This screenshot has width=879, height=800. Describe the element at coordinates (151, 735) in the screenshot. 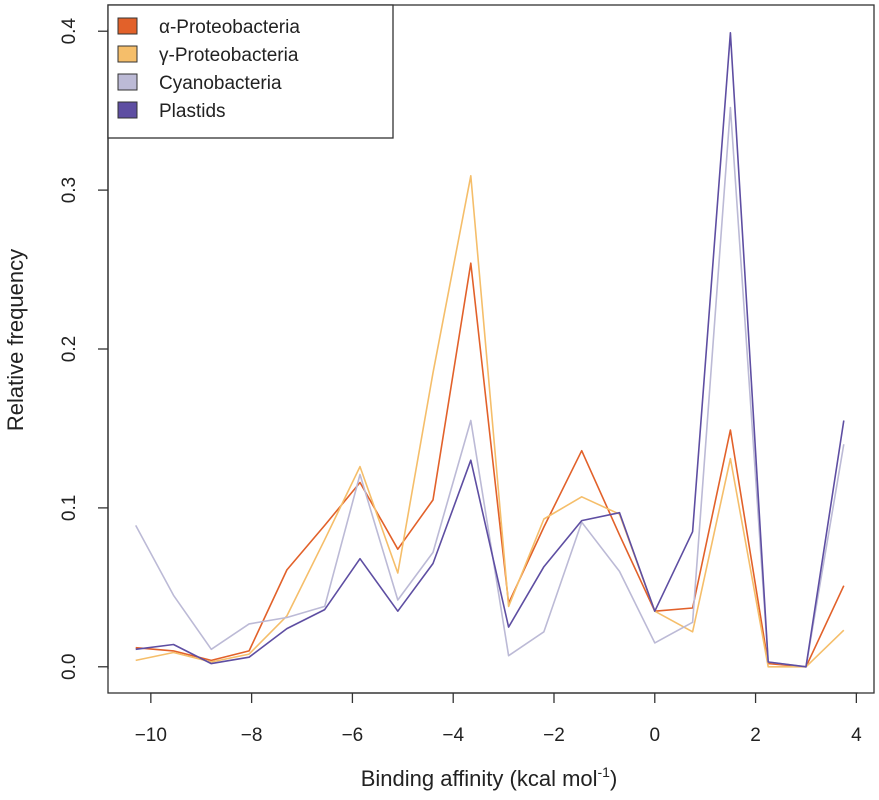

I see `x-tick-label: −10` at that location.